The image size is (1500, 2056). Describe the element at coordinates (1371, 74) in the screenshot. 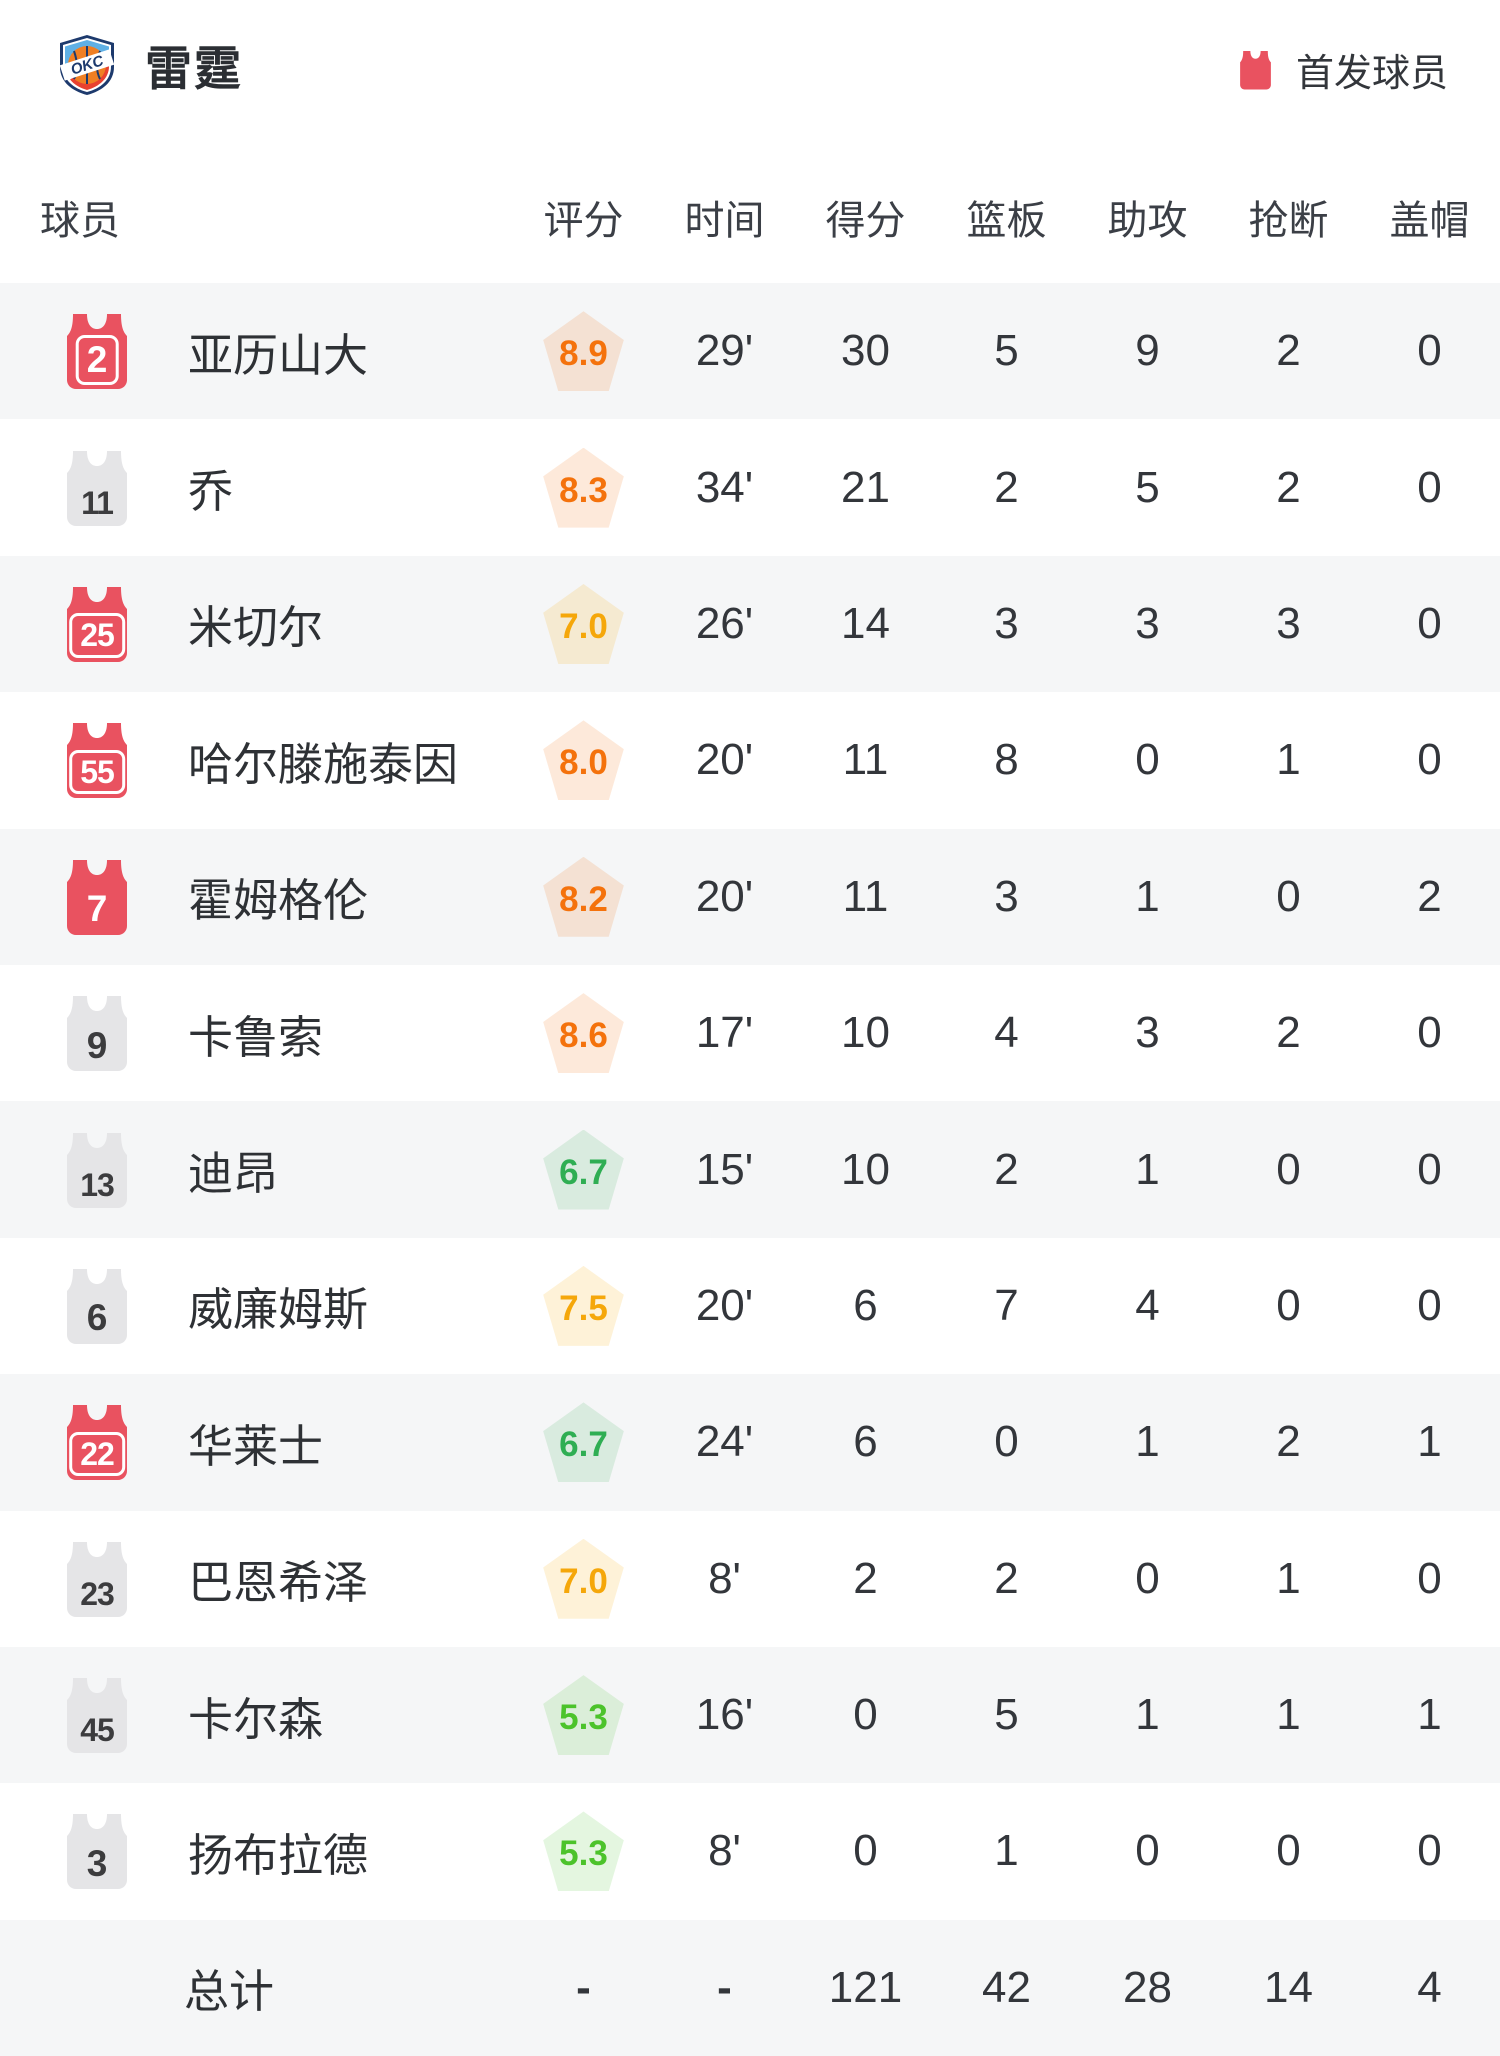

I see `starter-legend-label: 首发球员` at that location.